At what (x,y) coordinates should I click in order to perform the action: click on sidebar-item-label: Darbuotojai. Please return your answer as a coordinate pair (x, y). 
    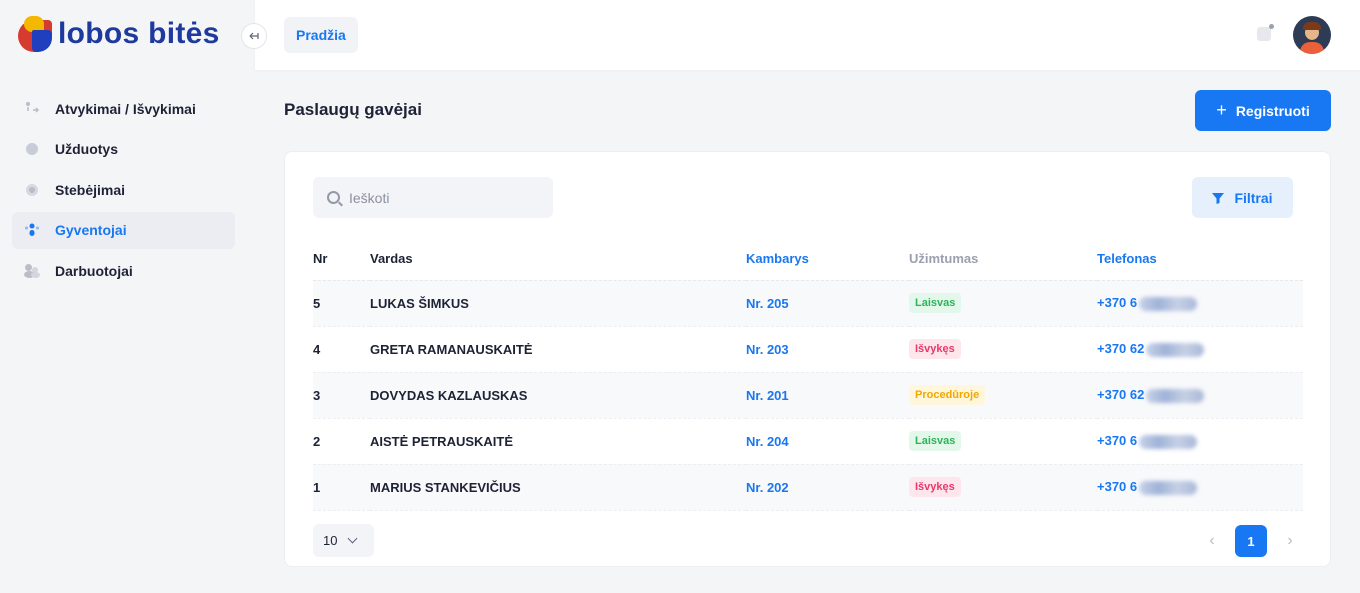
    Looking at the image, I should click on (94, 270).